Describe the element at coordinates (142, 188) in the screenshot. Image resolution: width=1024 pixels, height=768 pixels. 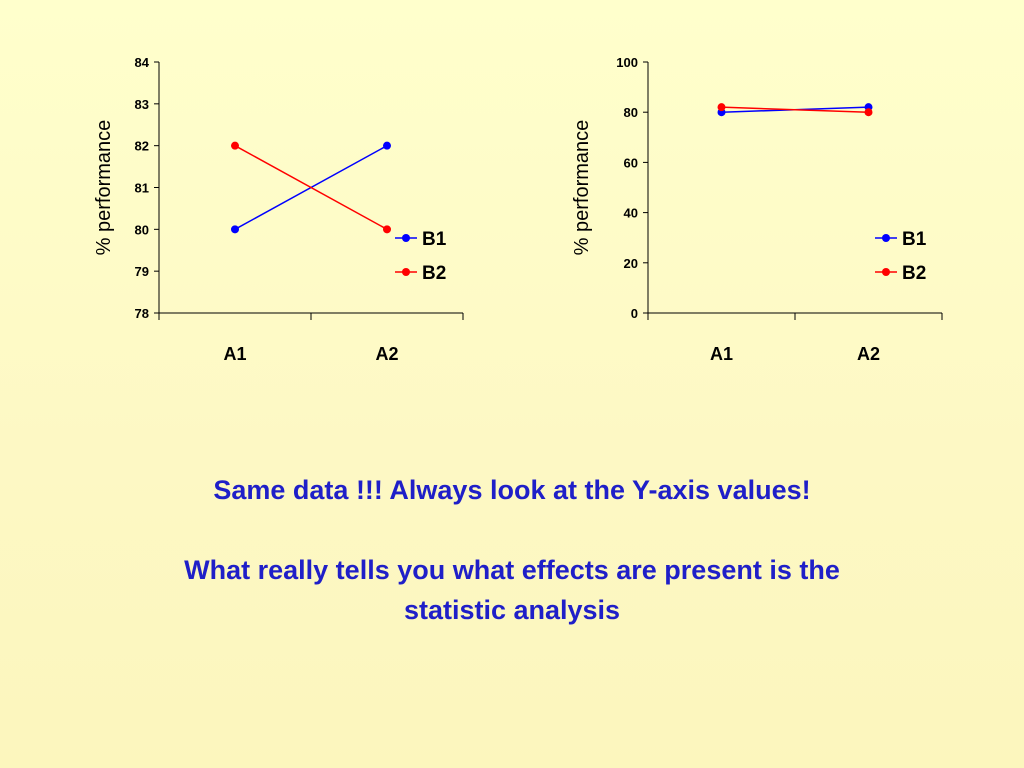
I see `y-tick-label: 81` at that location.